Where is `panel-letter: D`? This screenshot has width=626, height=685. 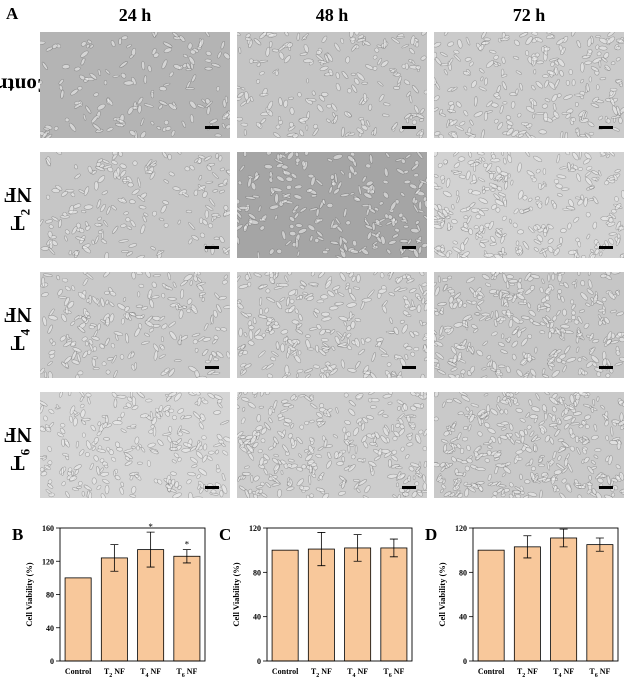 panel-letter: D is located at coordinates (431, 534).